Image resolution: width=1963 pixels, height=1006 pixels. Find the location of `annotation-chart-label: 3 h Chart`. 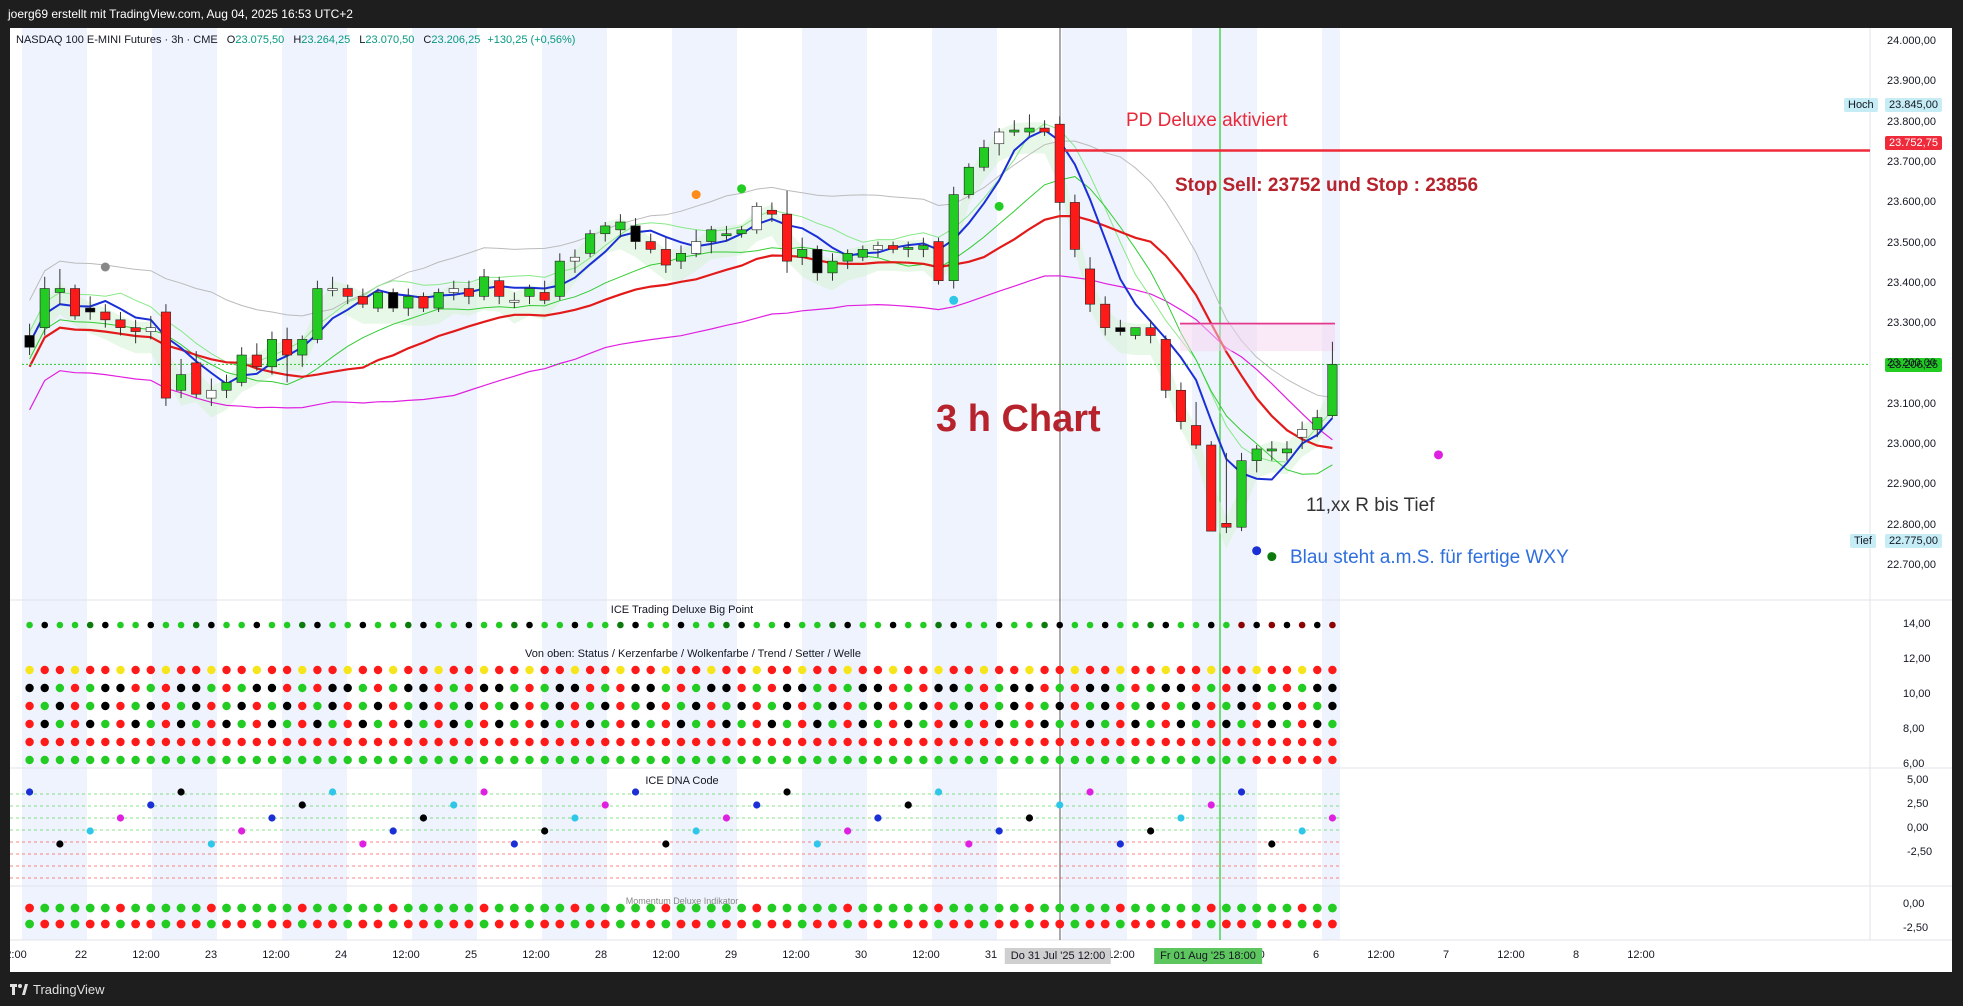

annotation-chart-label: 3 h Chart is located at coordinates (1018, 419).